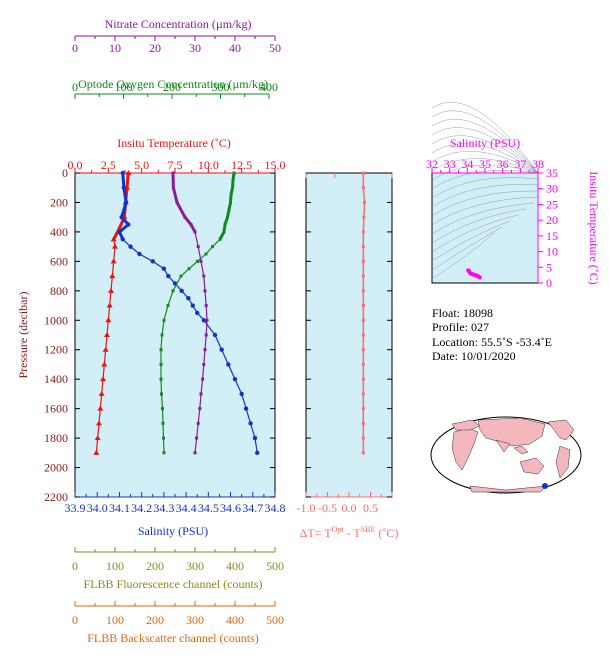  Describe the element at coordinates (97, 508) in the screenshot. I see `salinity-axis-tick-label: 34.0` at that location.